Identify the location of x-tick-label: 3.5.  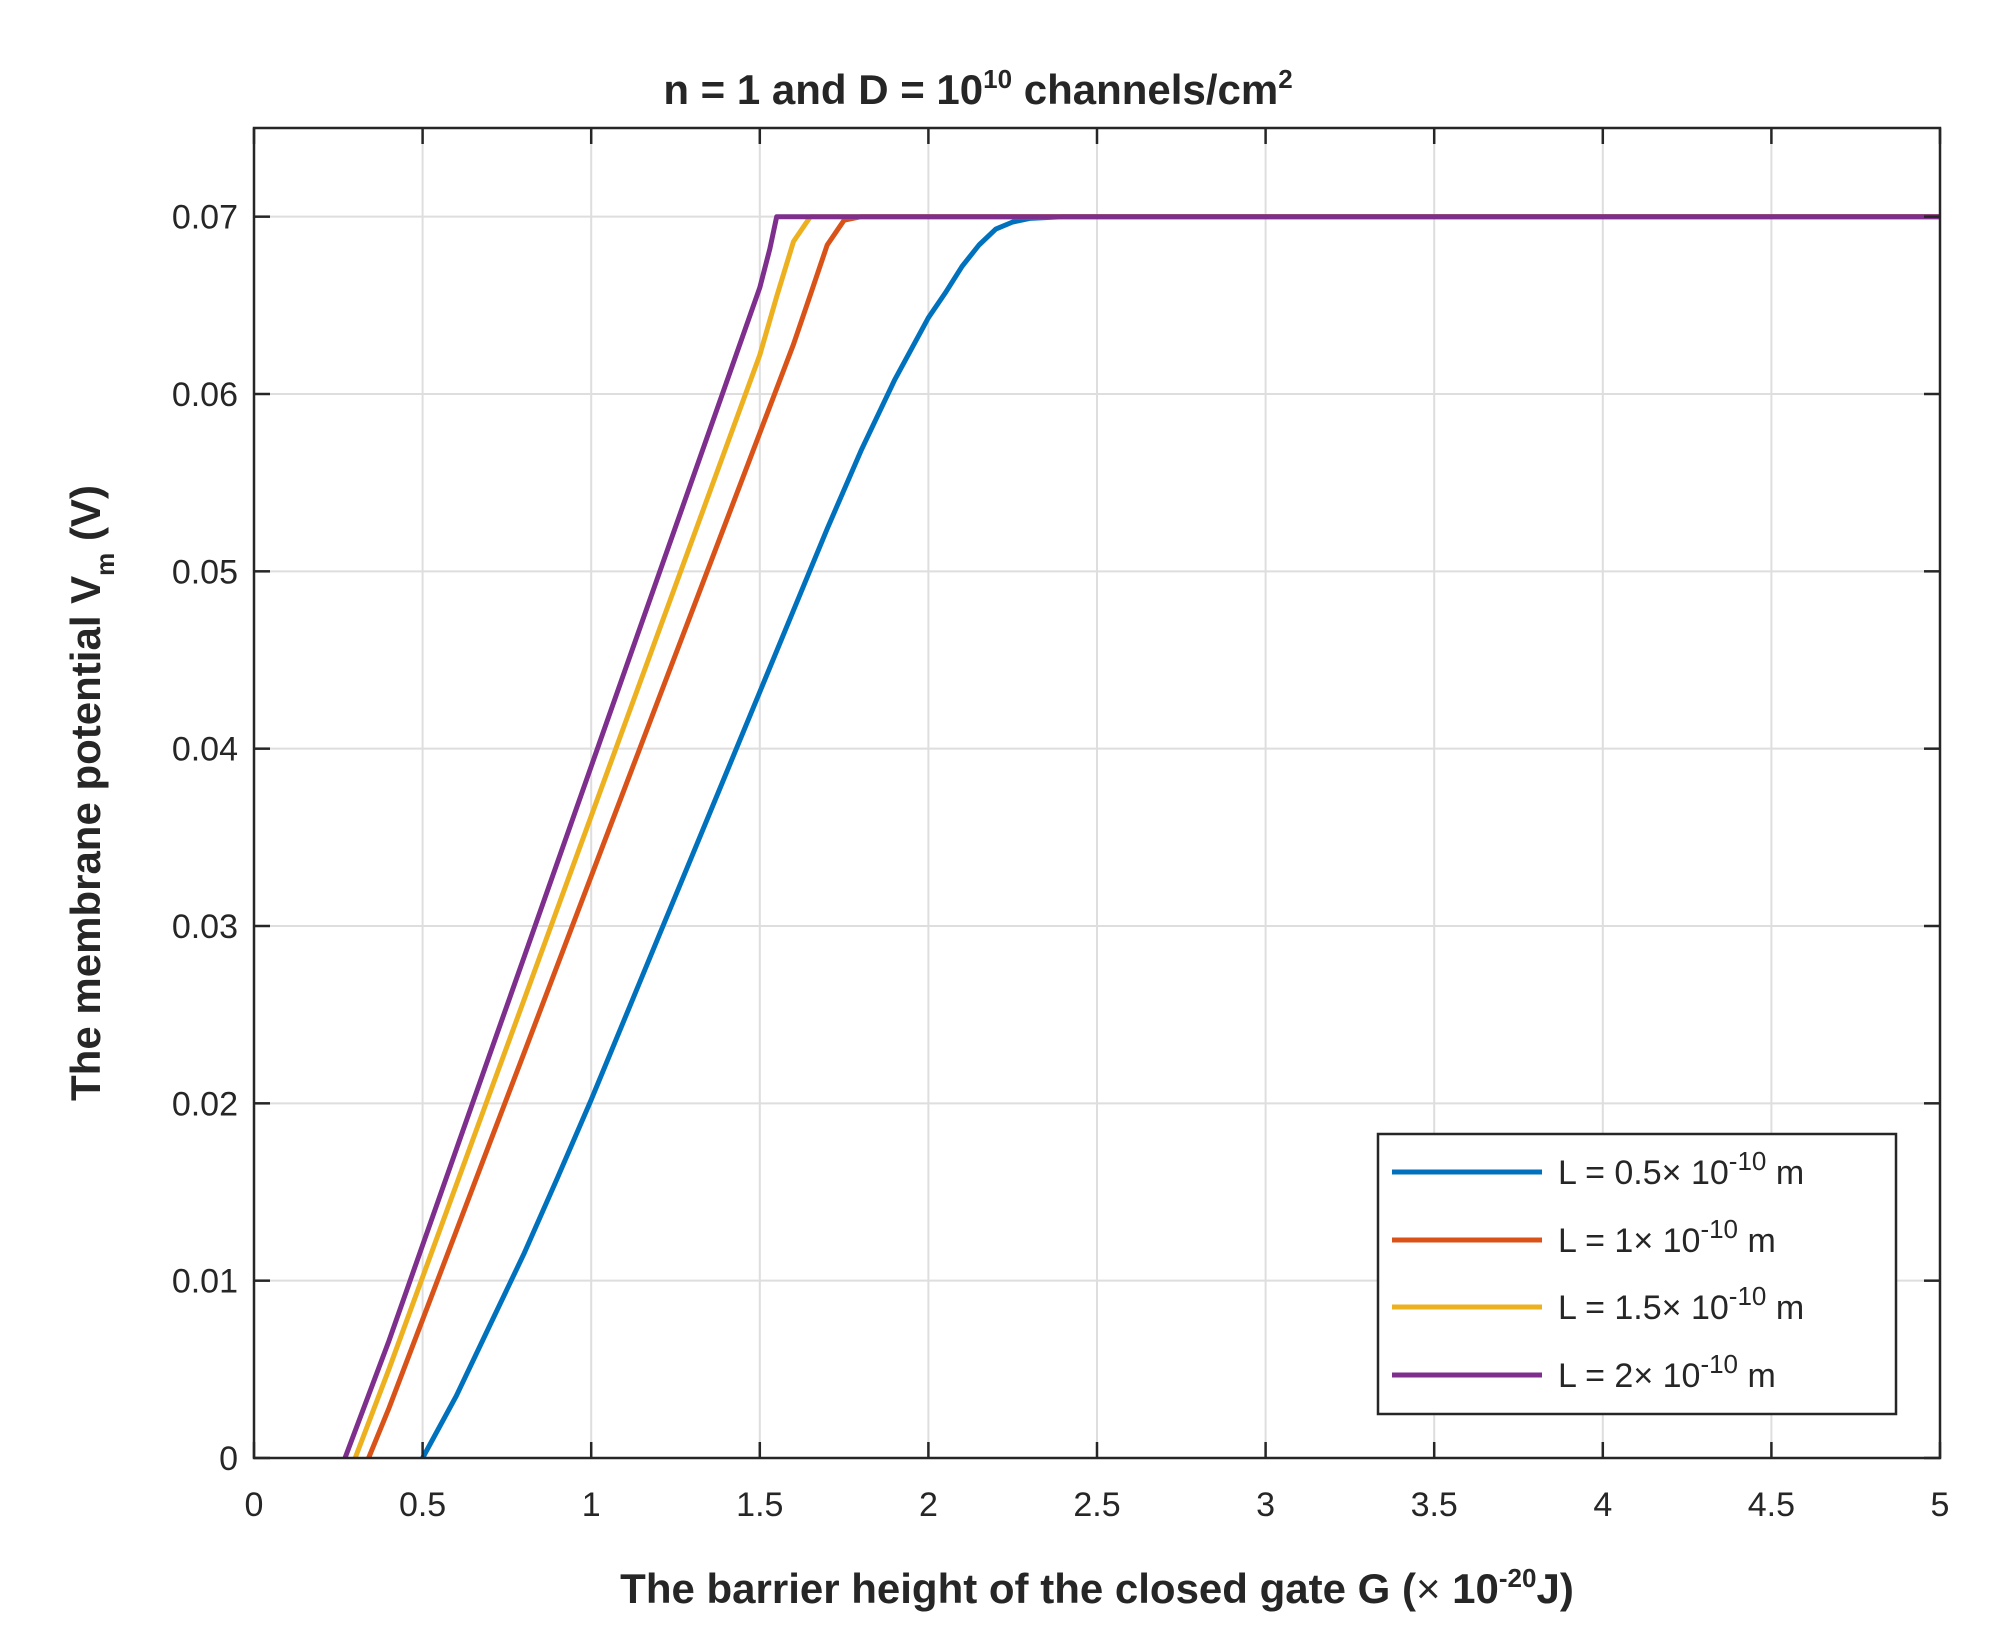
(1434, 1505).